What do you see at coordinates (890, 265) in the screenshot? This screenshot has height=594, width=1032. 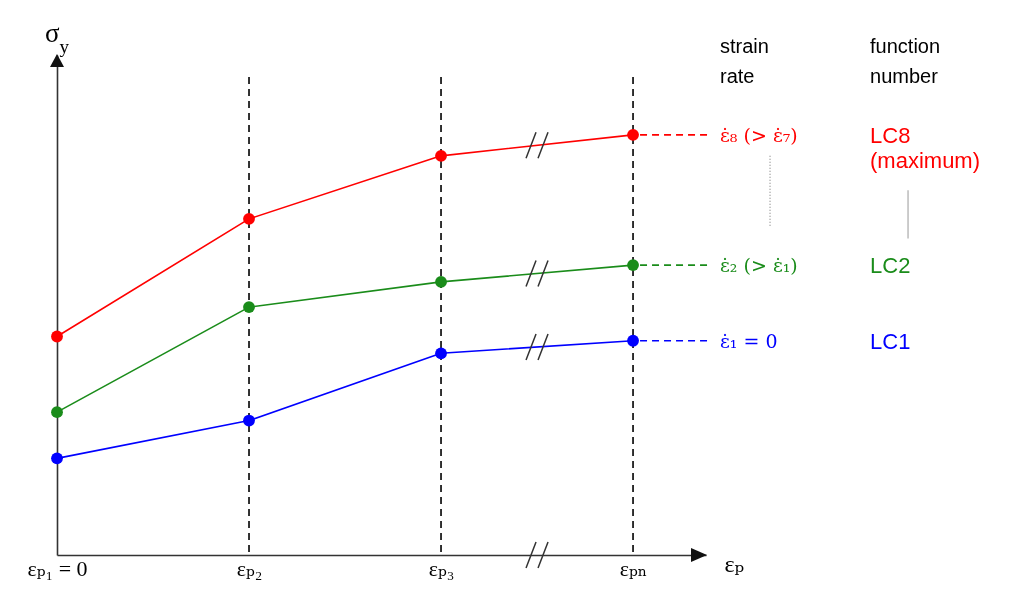 I see `text: LC2` at bounding box center [890, 265].